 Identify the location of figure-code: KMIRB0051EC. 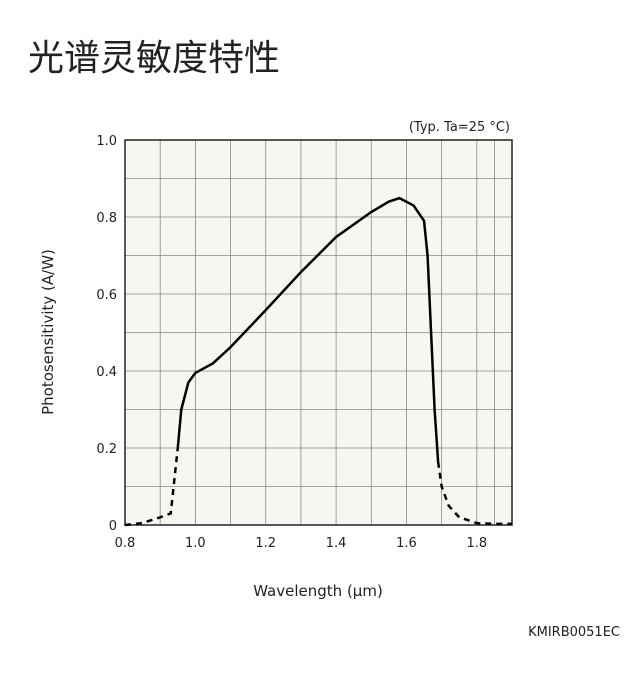
(574, 632).